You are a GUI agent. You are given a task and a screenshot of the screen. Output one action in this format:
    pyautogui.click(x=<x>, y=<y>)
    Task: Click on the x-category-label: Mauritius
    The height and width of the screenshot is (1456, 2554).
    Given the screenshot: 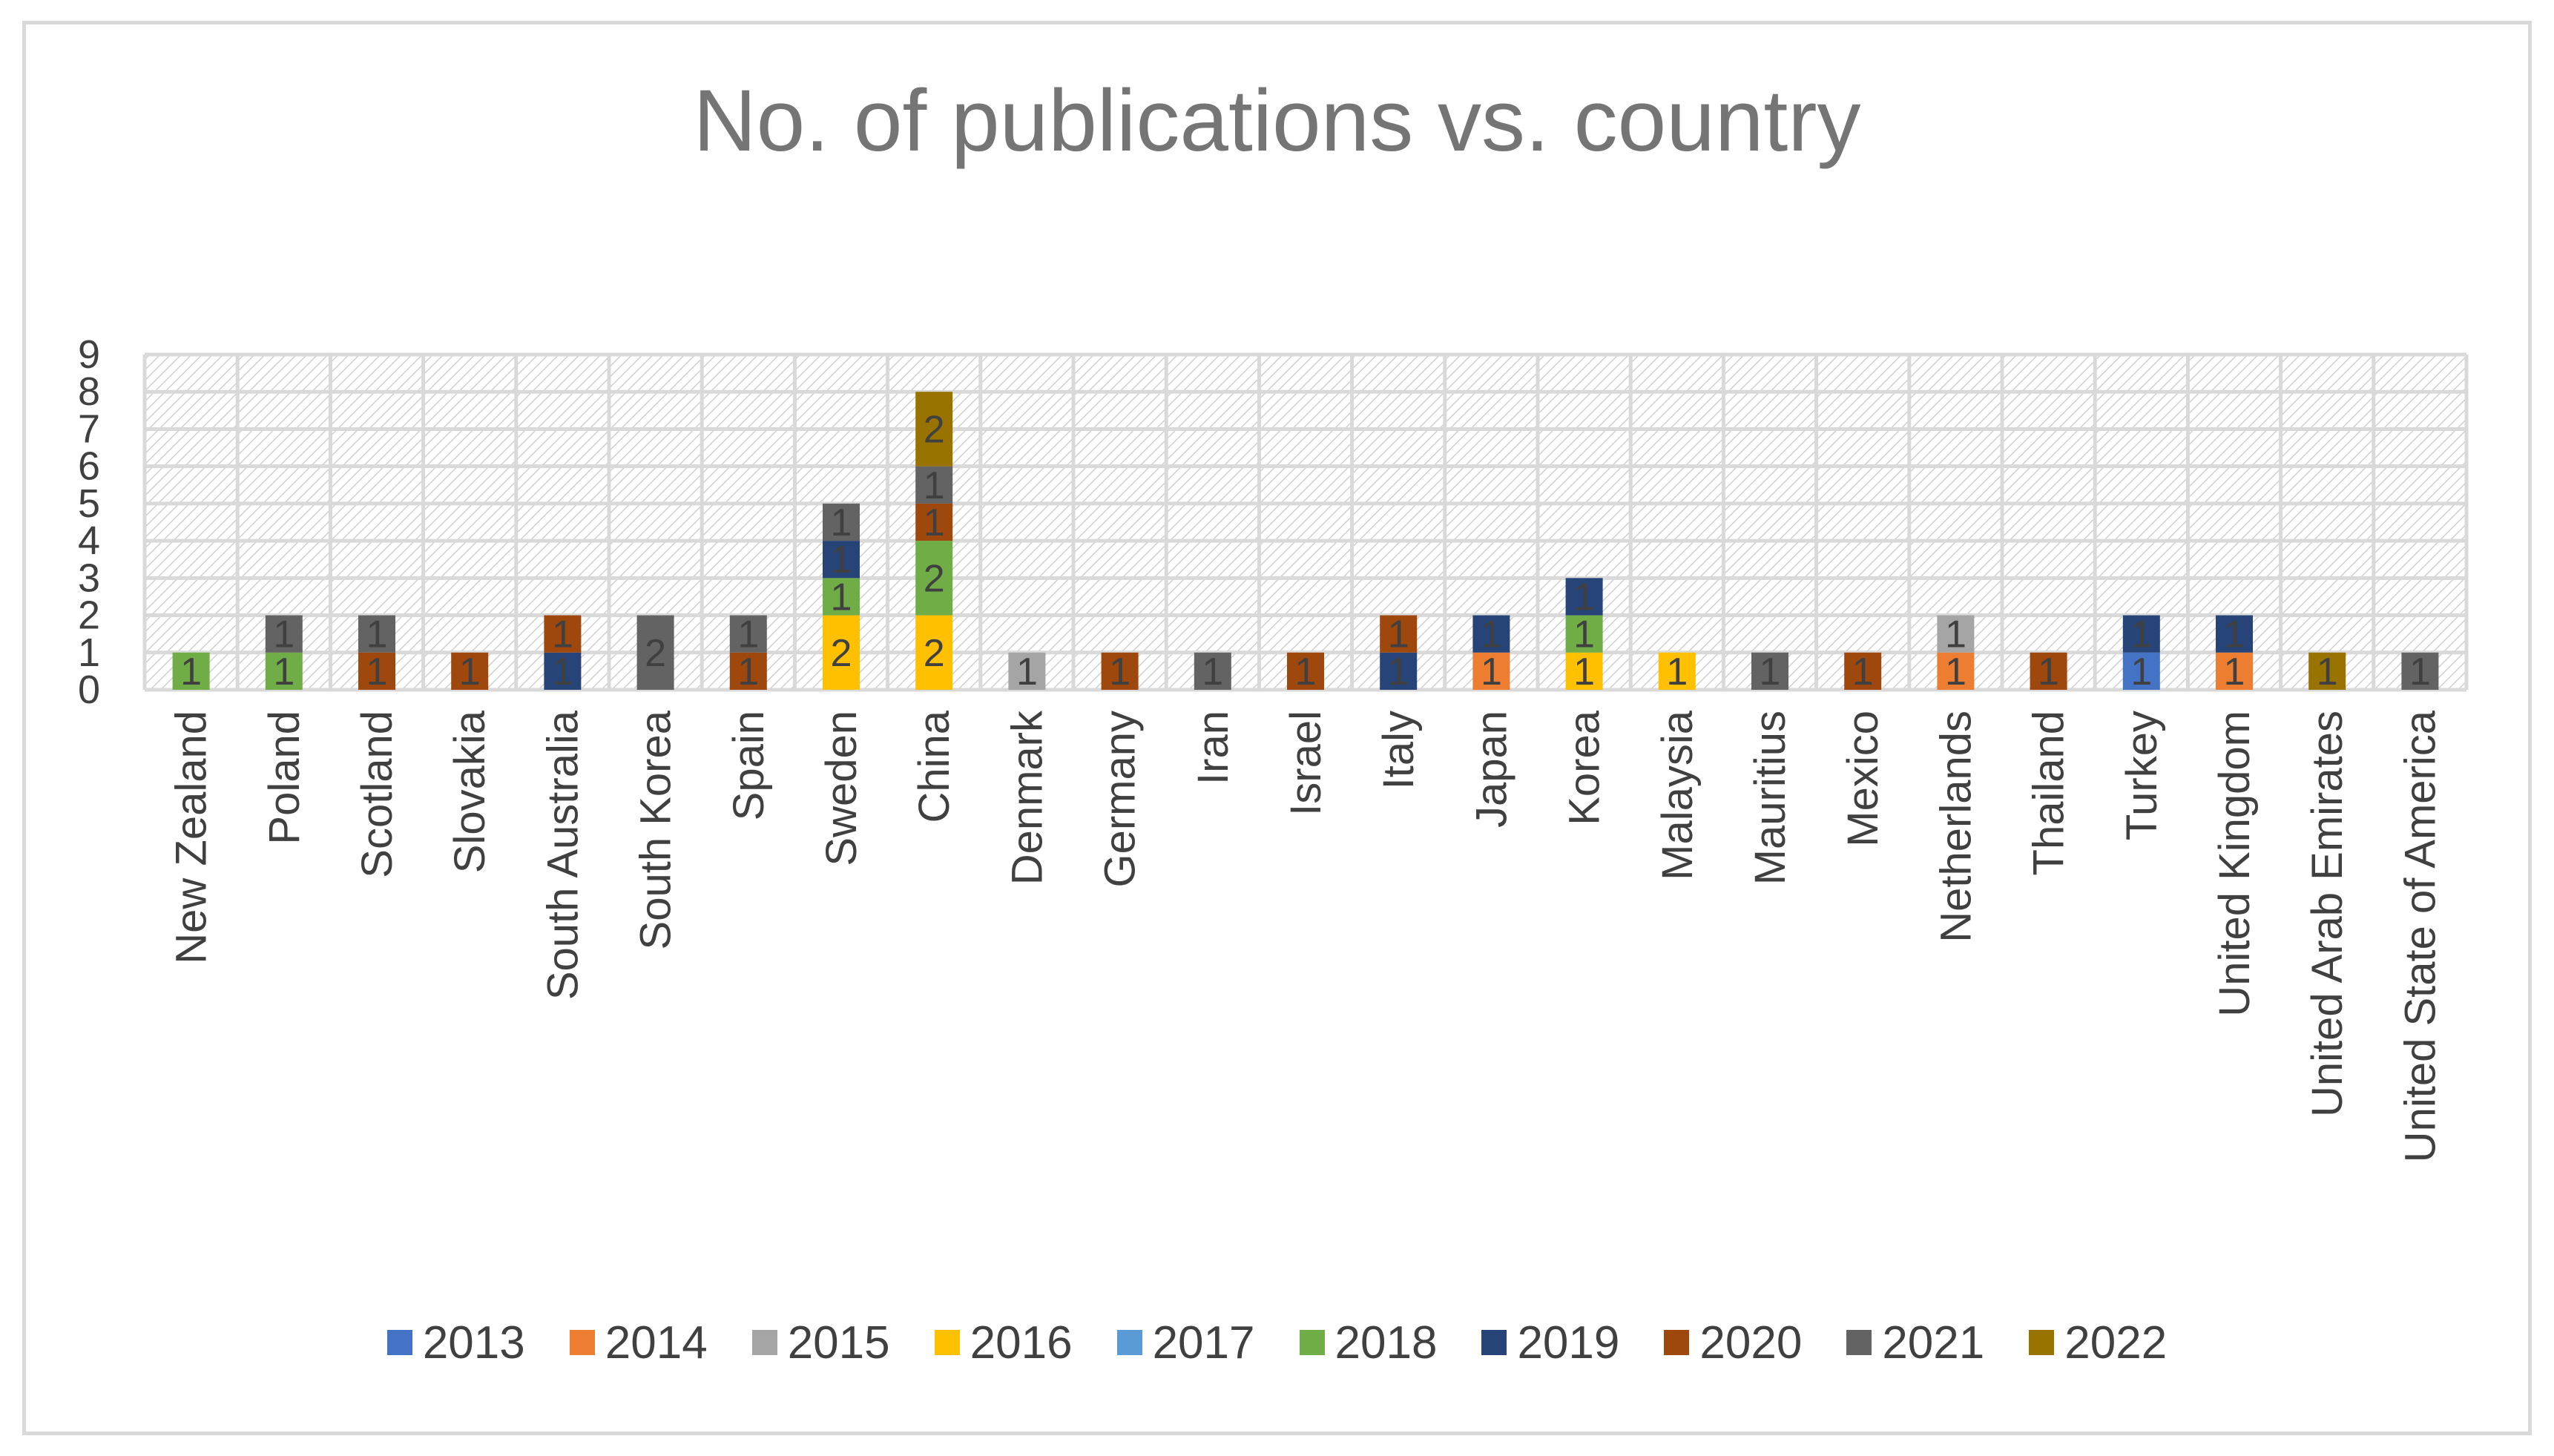 What is the action you would take?
    pyautogui.click(x=1770, y=798)
    